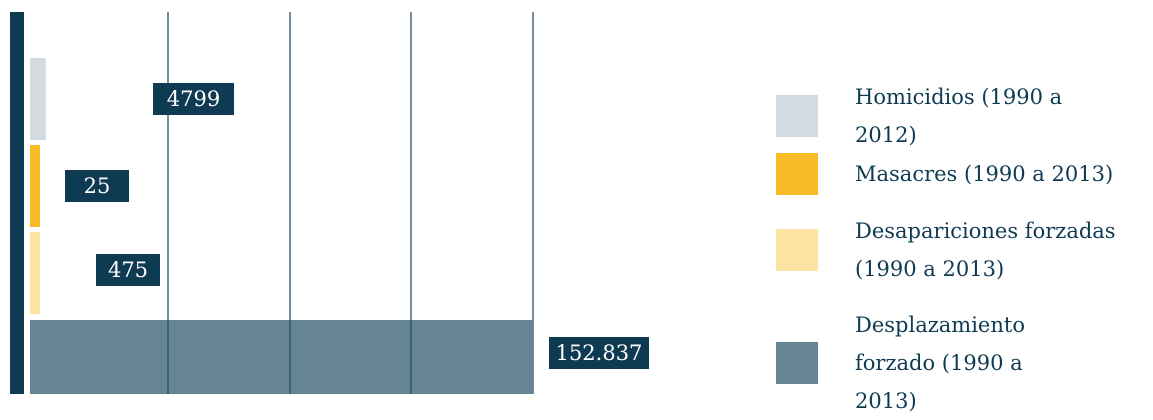 The height and width of the screenshot is (420, 1153). I want to click on legend-item-homicidios: Homicidios (1990 a 2012), so click(950, 116).